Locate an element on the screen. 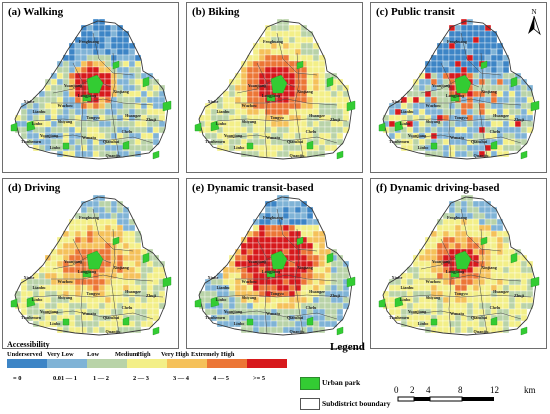 This screenshot has width=550, height=414. district-label: Tongyu is located at coordinates (277, 293).